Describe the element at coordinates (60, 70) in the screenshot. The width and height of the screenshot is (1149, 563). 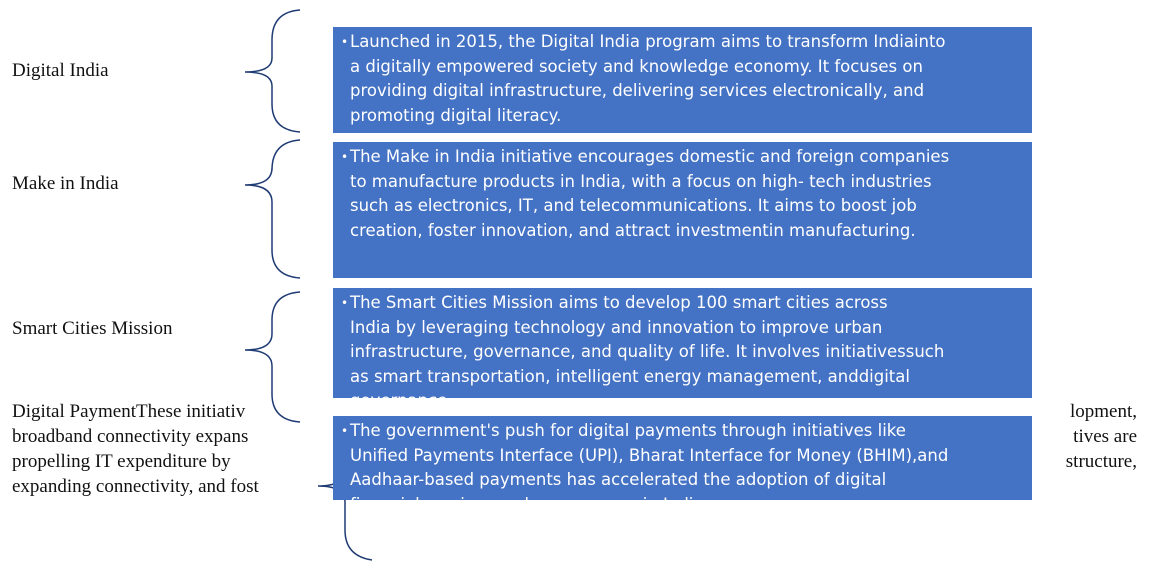
I see `item-label: Digital India` at that location.